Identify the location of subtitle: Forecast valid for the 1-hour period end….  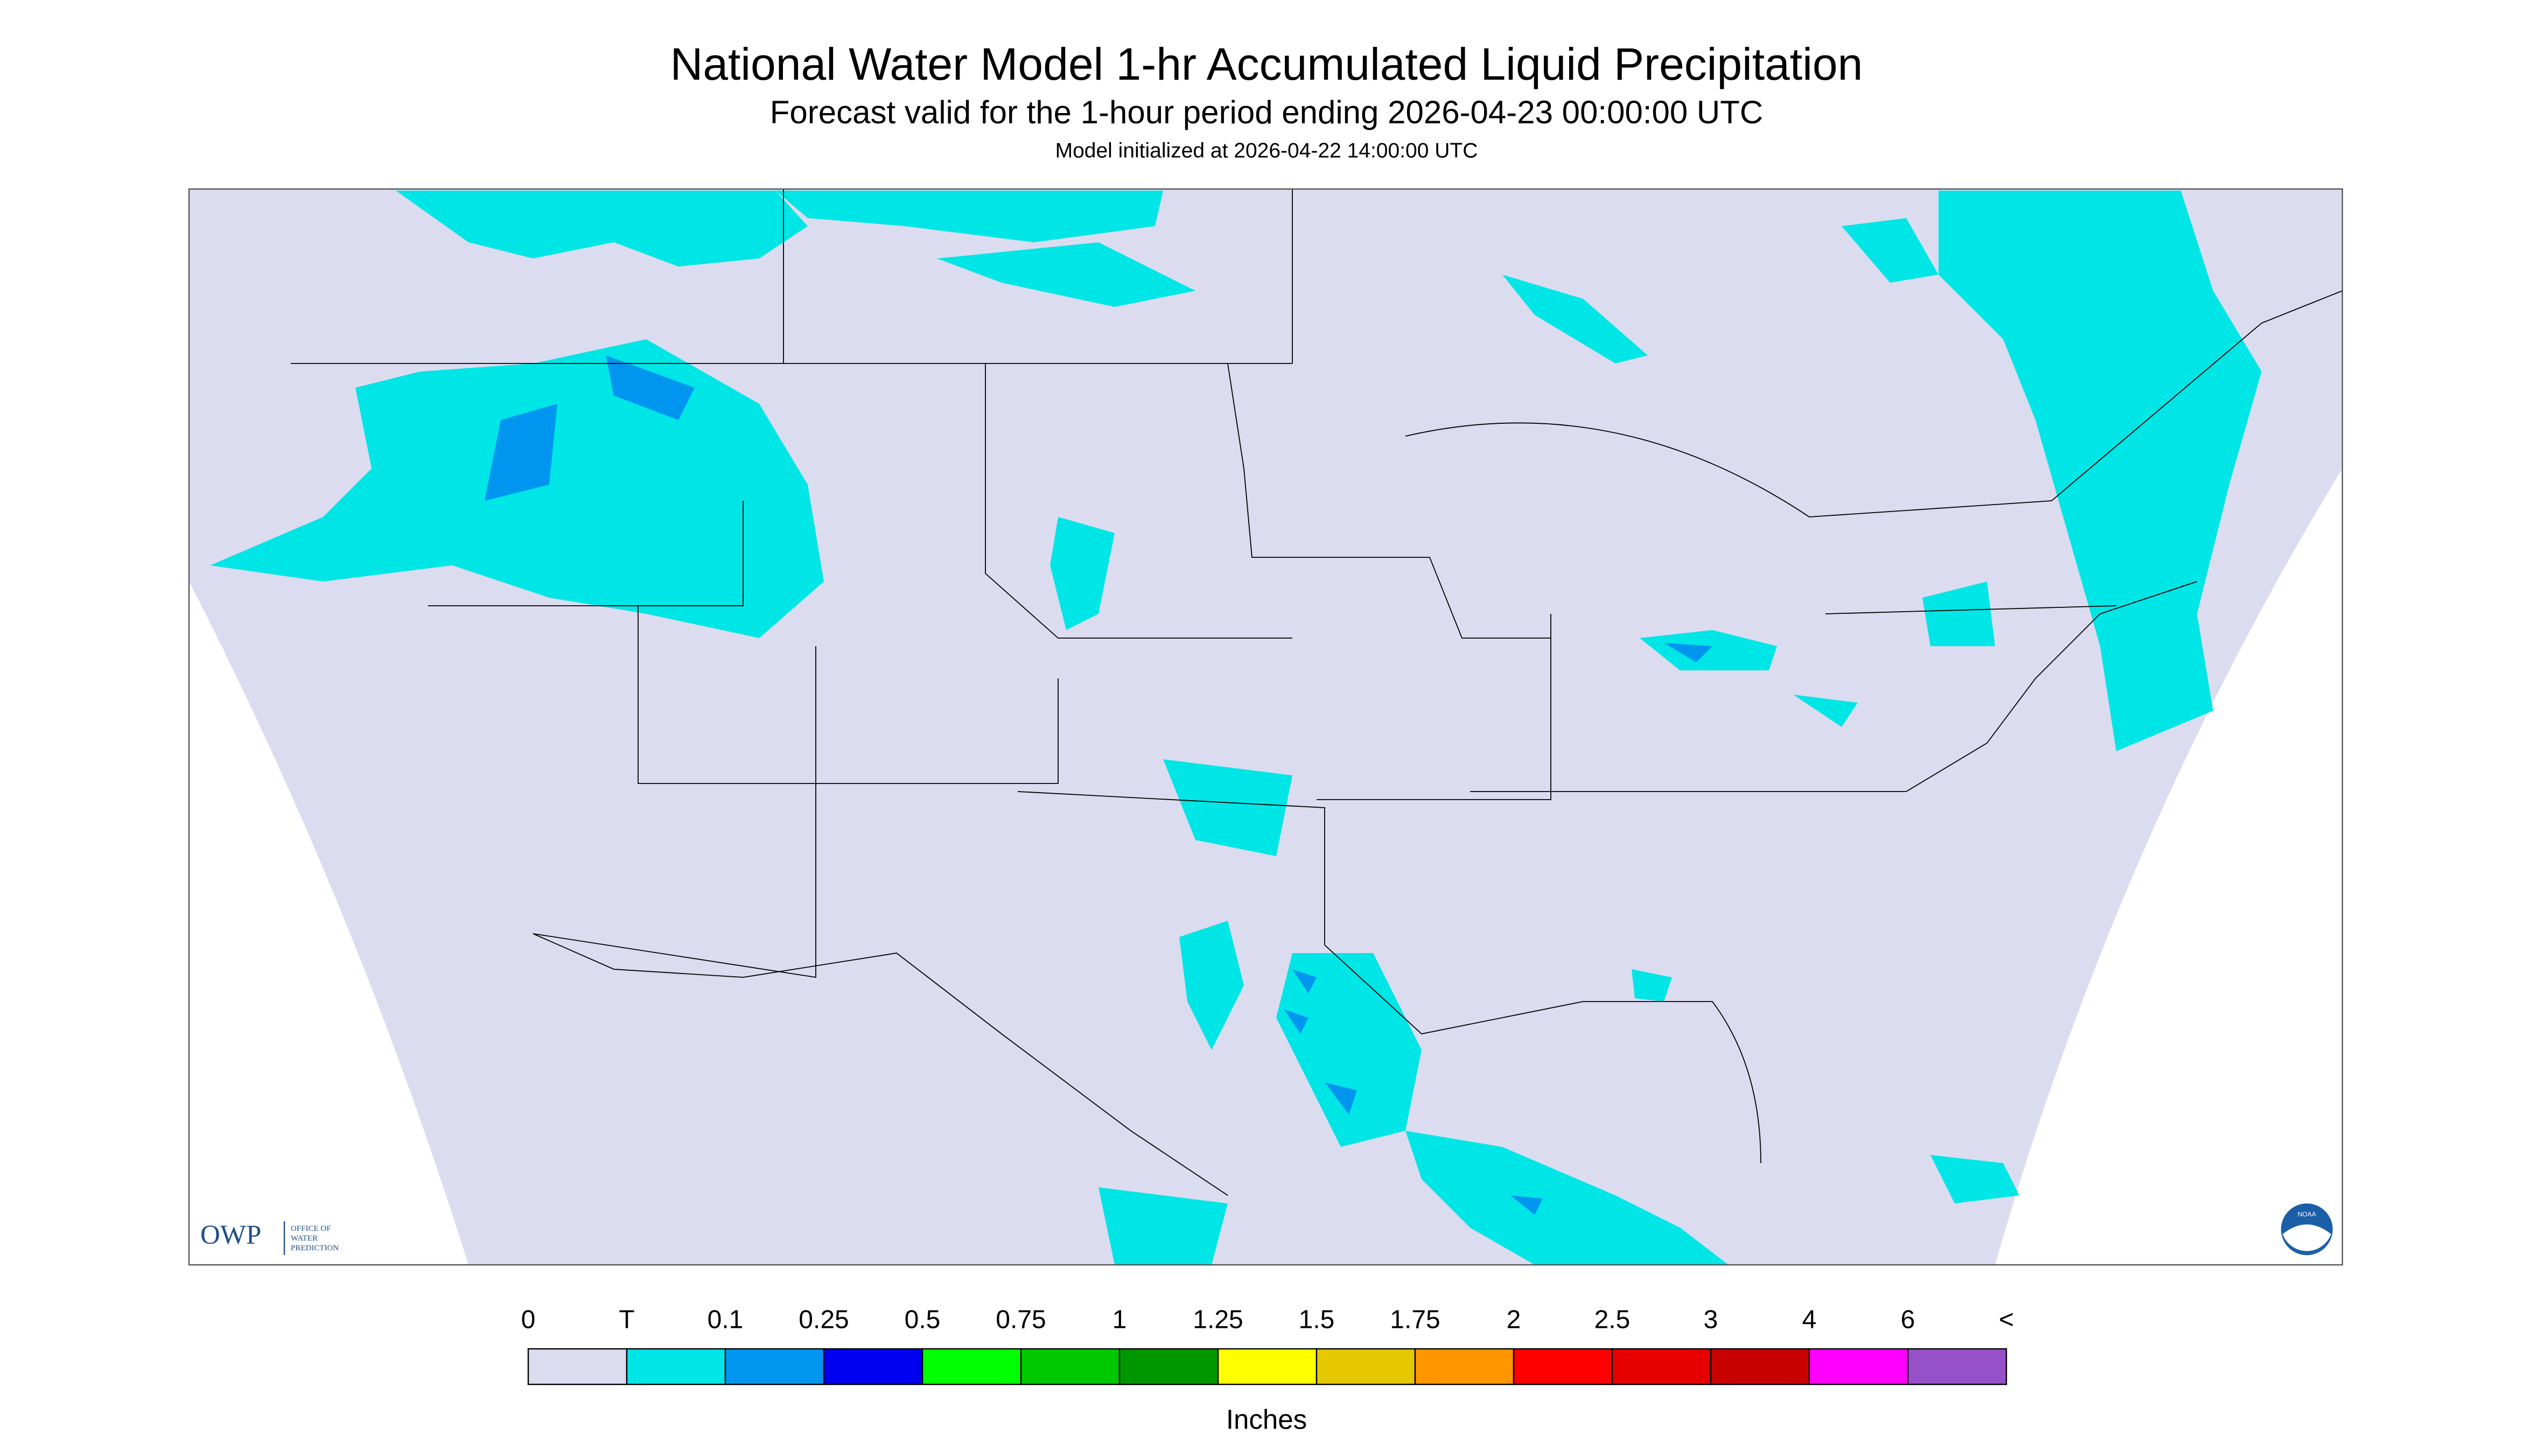
(1266, 112).